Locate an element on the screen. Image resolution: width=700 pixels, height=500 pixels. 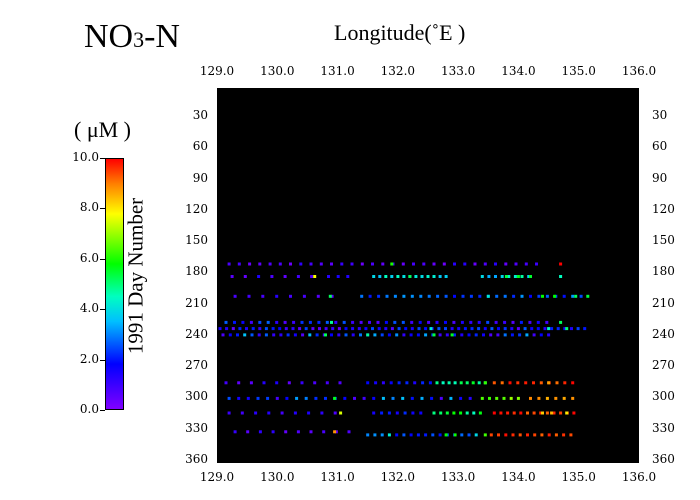
x-tick-label-top: 135.0 is located at coordinates (578, 71).